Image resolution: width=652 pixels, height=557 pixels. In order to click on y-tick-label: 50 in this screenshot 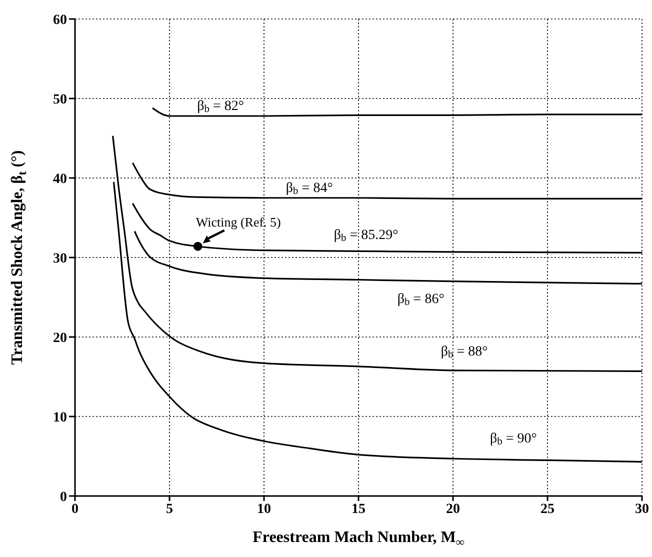, I will do `click(60, 100)`.